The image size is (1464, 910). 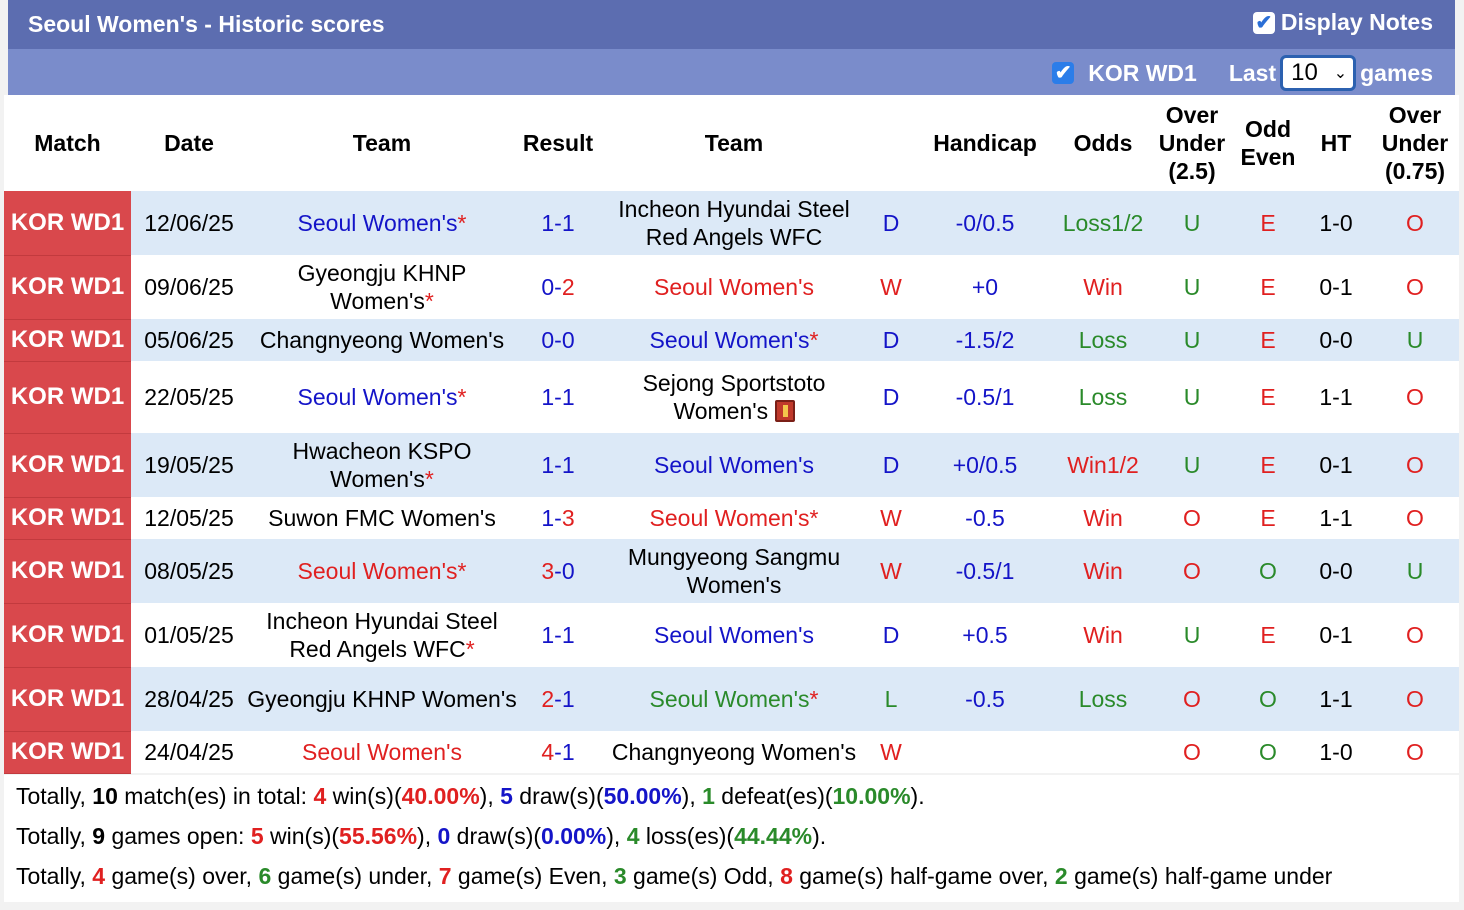 I want to click on home-team-cell: Gyeongju KHNP Women's*, so click(x=382, y=287).